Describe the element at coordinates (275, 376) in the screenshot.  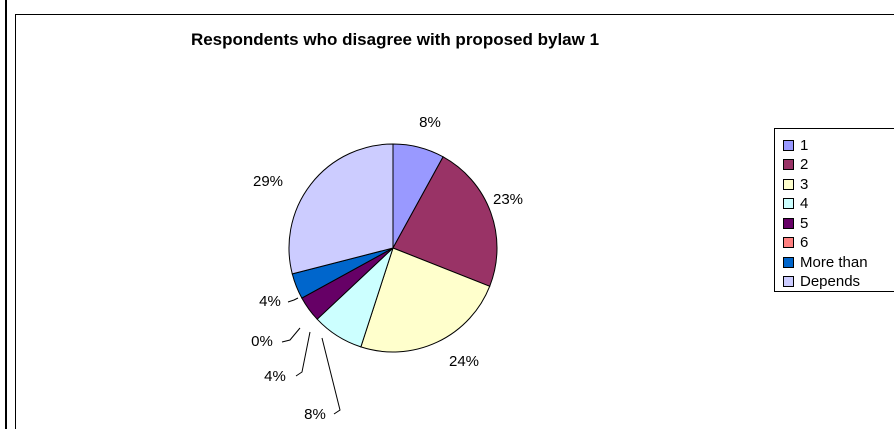
I see `data-label-4: 4%` at that location.